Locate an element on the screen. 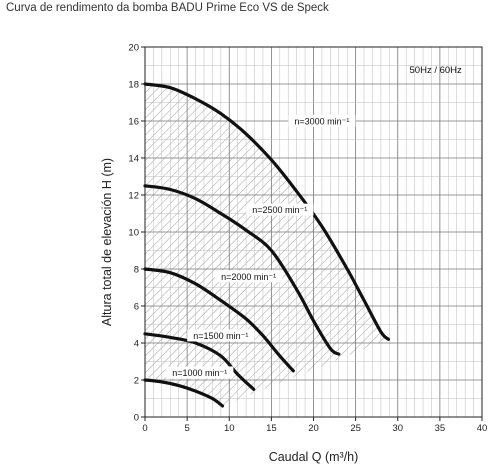 The height and width of the screenshot is (473, 500). x-tick-label: 10 is located at coordinates (229, 428).